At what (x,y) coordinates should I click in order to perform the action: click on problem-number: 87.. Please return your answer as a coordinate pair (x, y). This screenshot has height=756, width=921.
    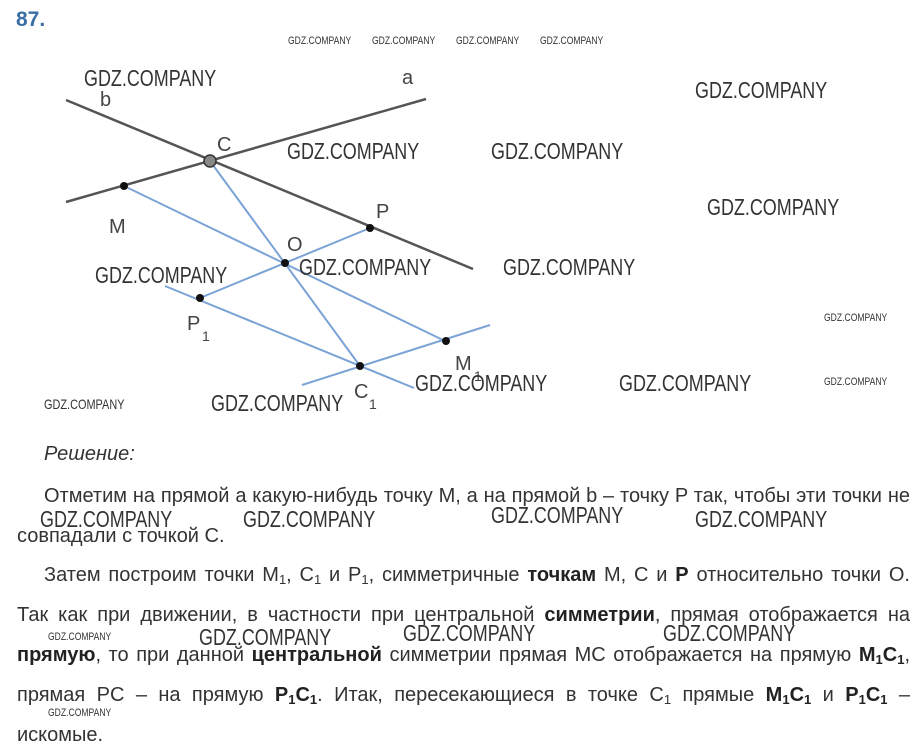
    Looking at the image, I should click on (31, 19).